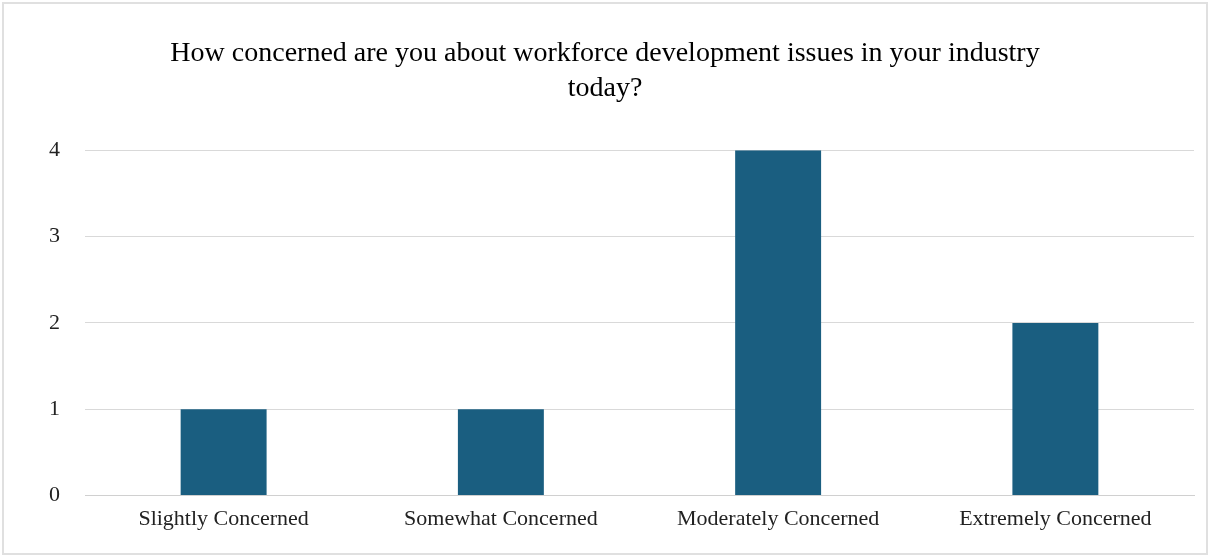  Describe the element at coordinates (501, 517) in the screenshot. I see `x-tick-label: Somewhat Concerned` at that location.